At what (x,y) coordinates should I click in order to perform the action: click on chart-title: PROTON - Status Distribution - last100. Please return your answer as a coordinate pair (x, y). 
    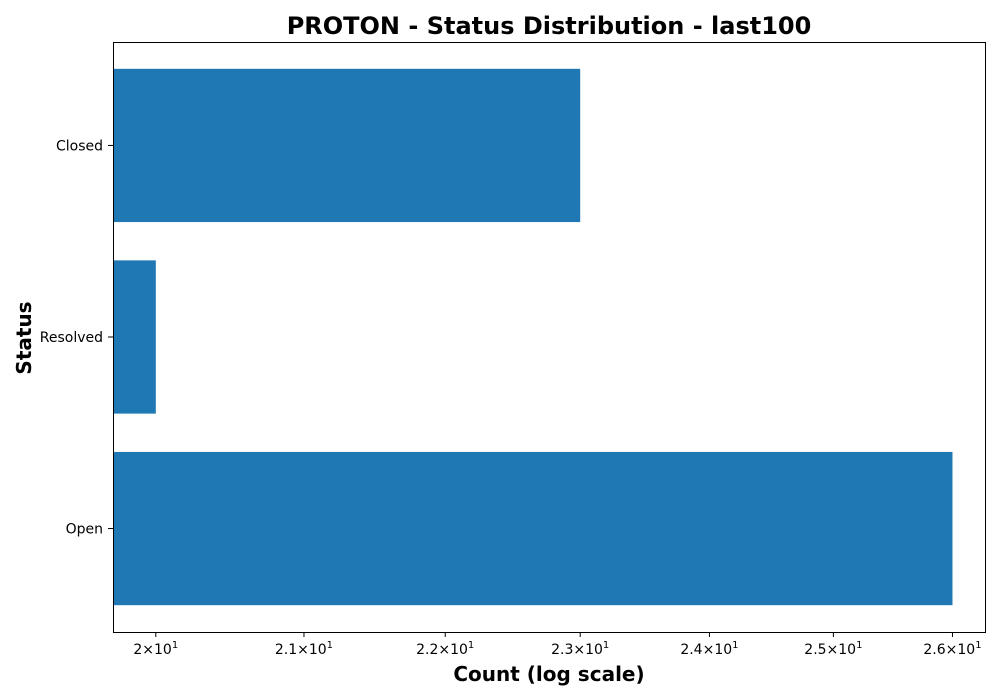
    Looking at the image, I should click on (549, 26).